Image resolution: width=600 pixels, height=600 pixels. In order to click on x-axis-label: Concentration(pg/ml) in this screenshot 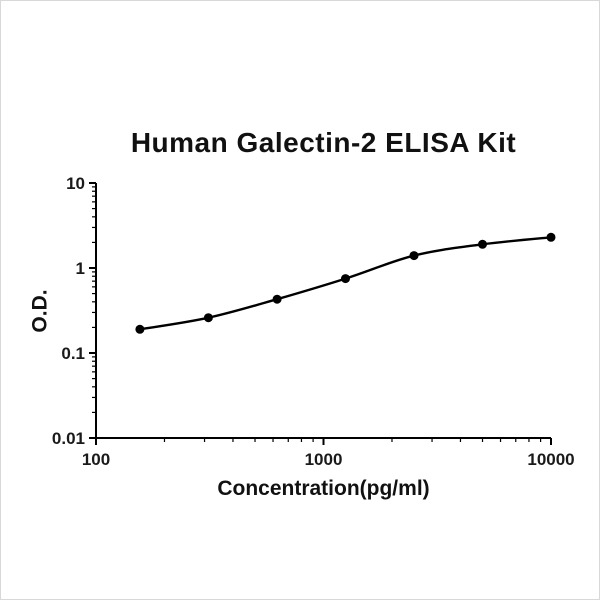, I will do `click(323, 488)`.